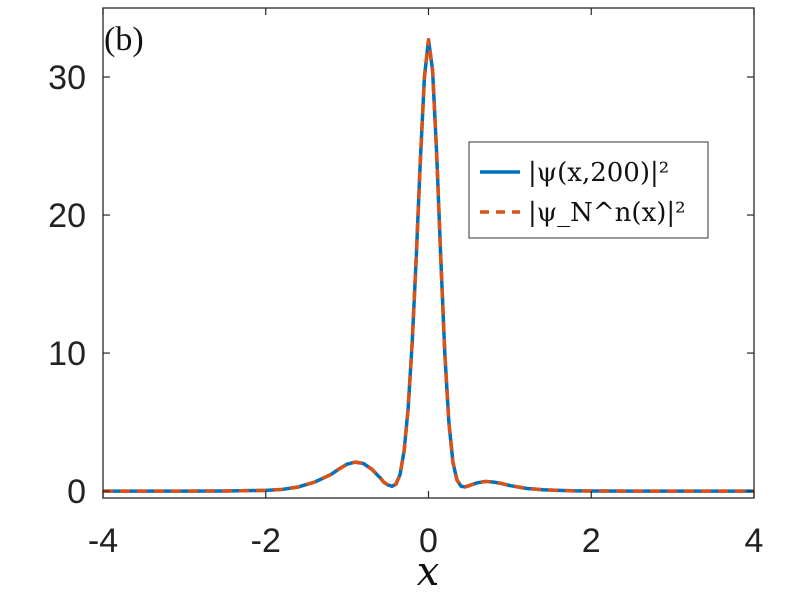 Image resolution: width=789 pixels, height=592 pixels. Describe the element at coordinates (103, 541) in the screenshot. I see `x-tick-label: -4` at that location.